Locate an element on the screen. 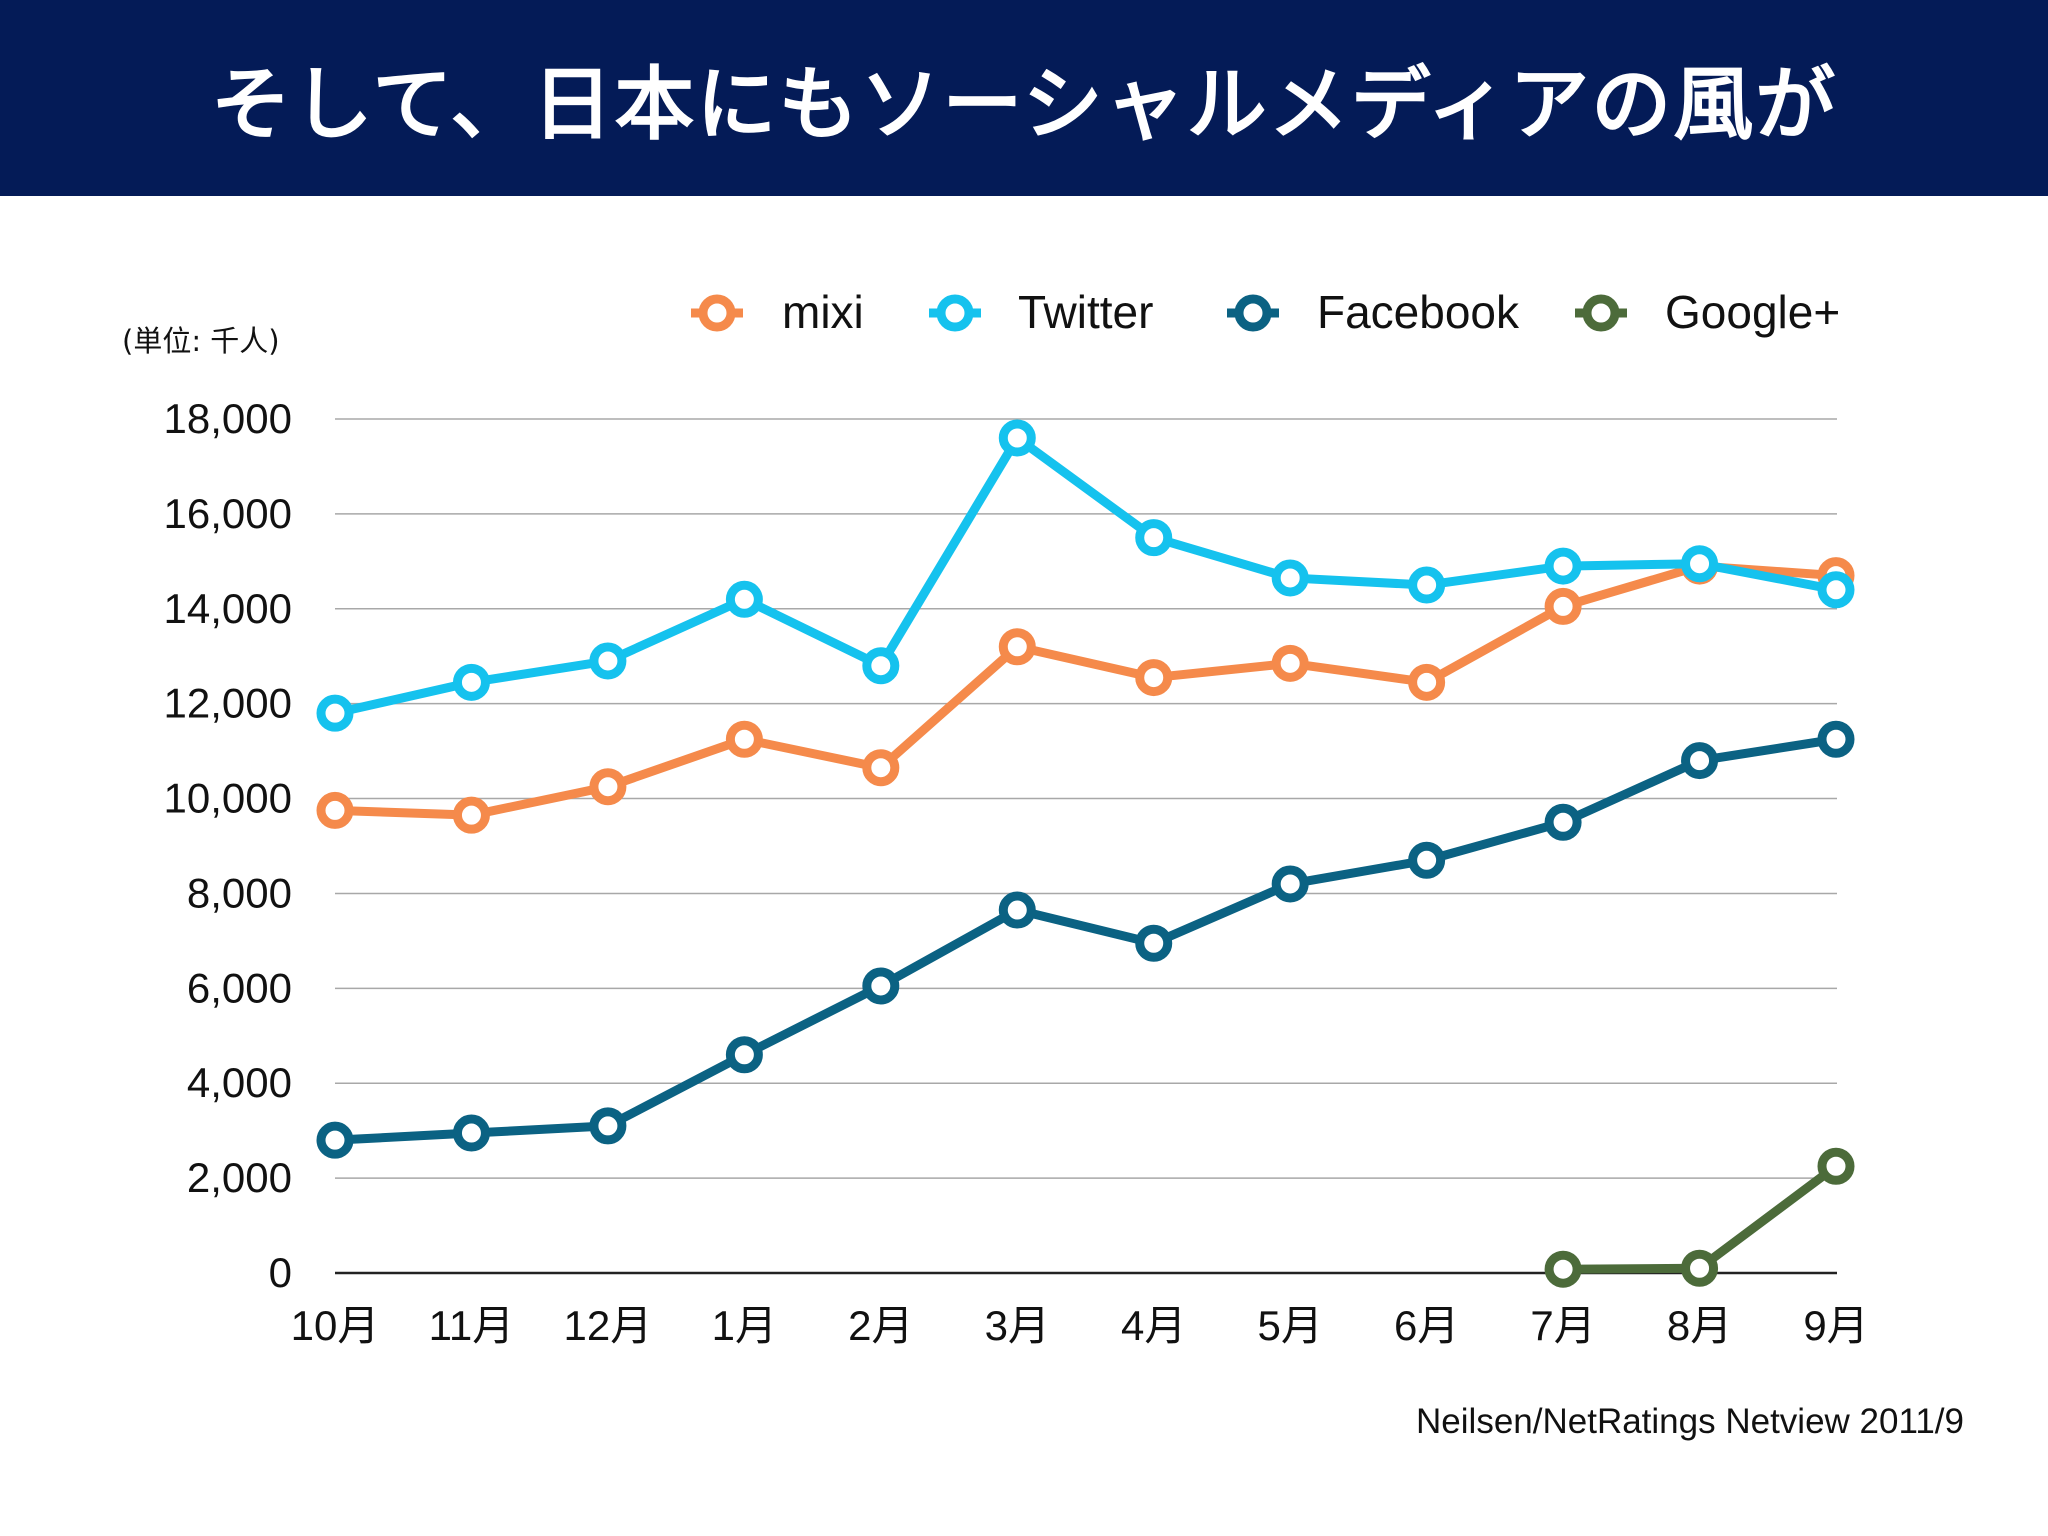 The height and width of the screenshot is (1536, 2048). legend-marker-mixi is located at coordinates (717, 313).